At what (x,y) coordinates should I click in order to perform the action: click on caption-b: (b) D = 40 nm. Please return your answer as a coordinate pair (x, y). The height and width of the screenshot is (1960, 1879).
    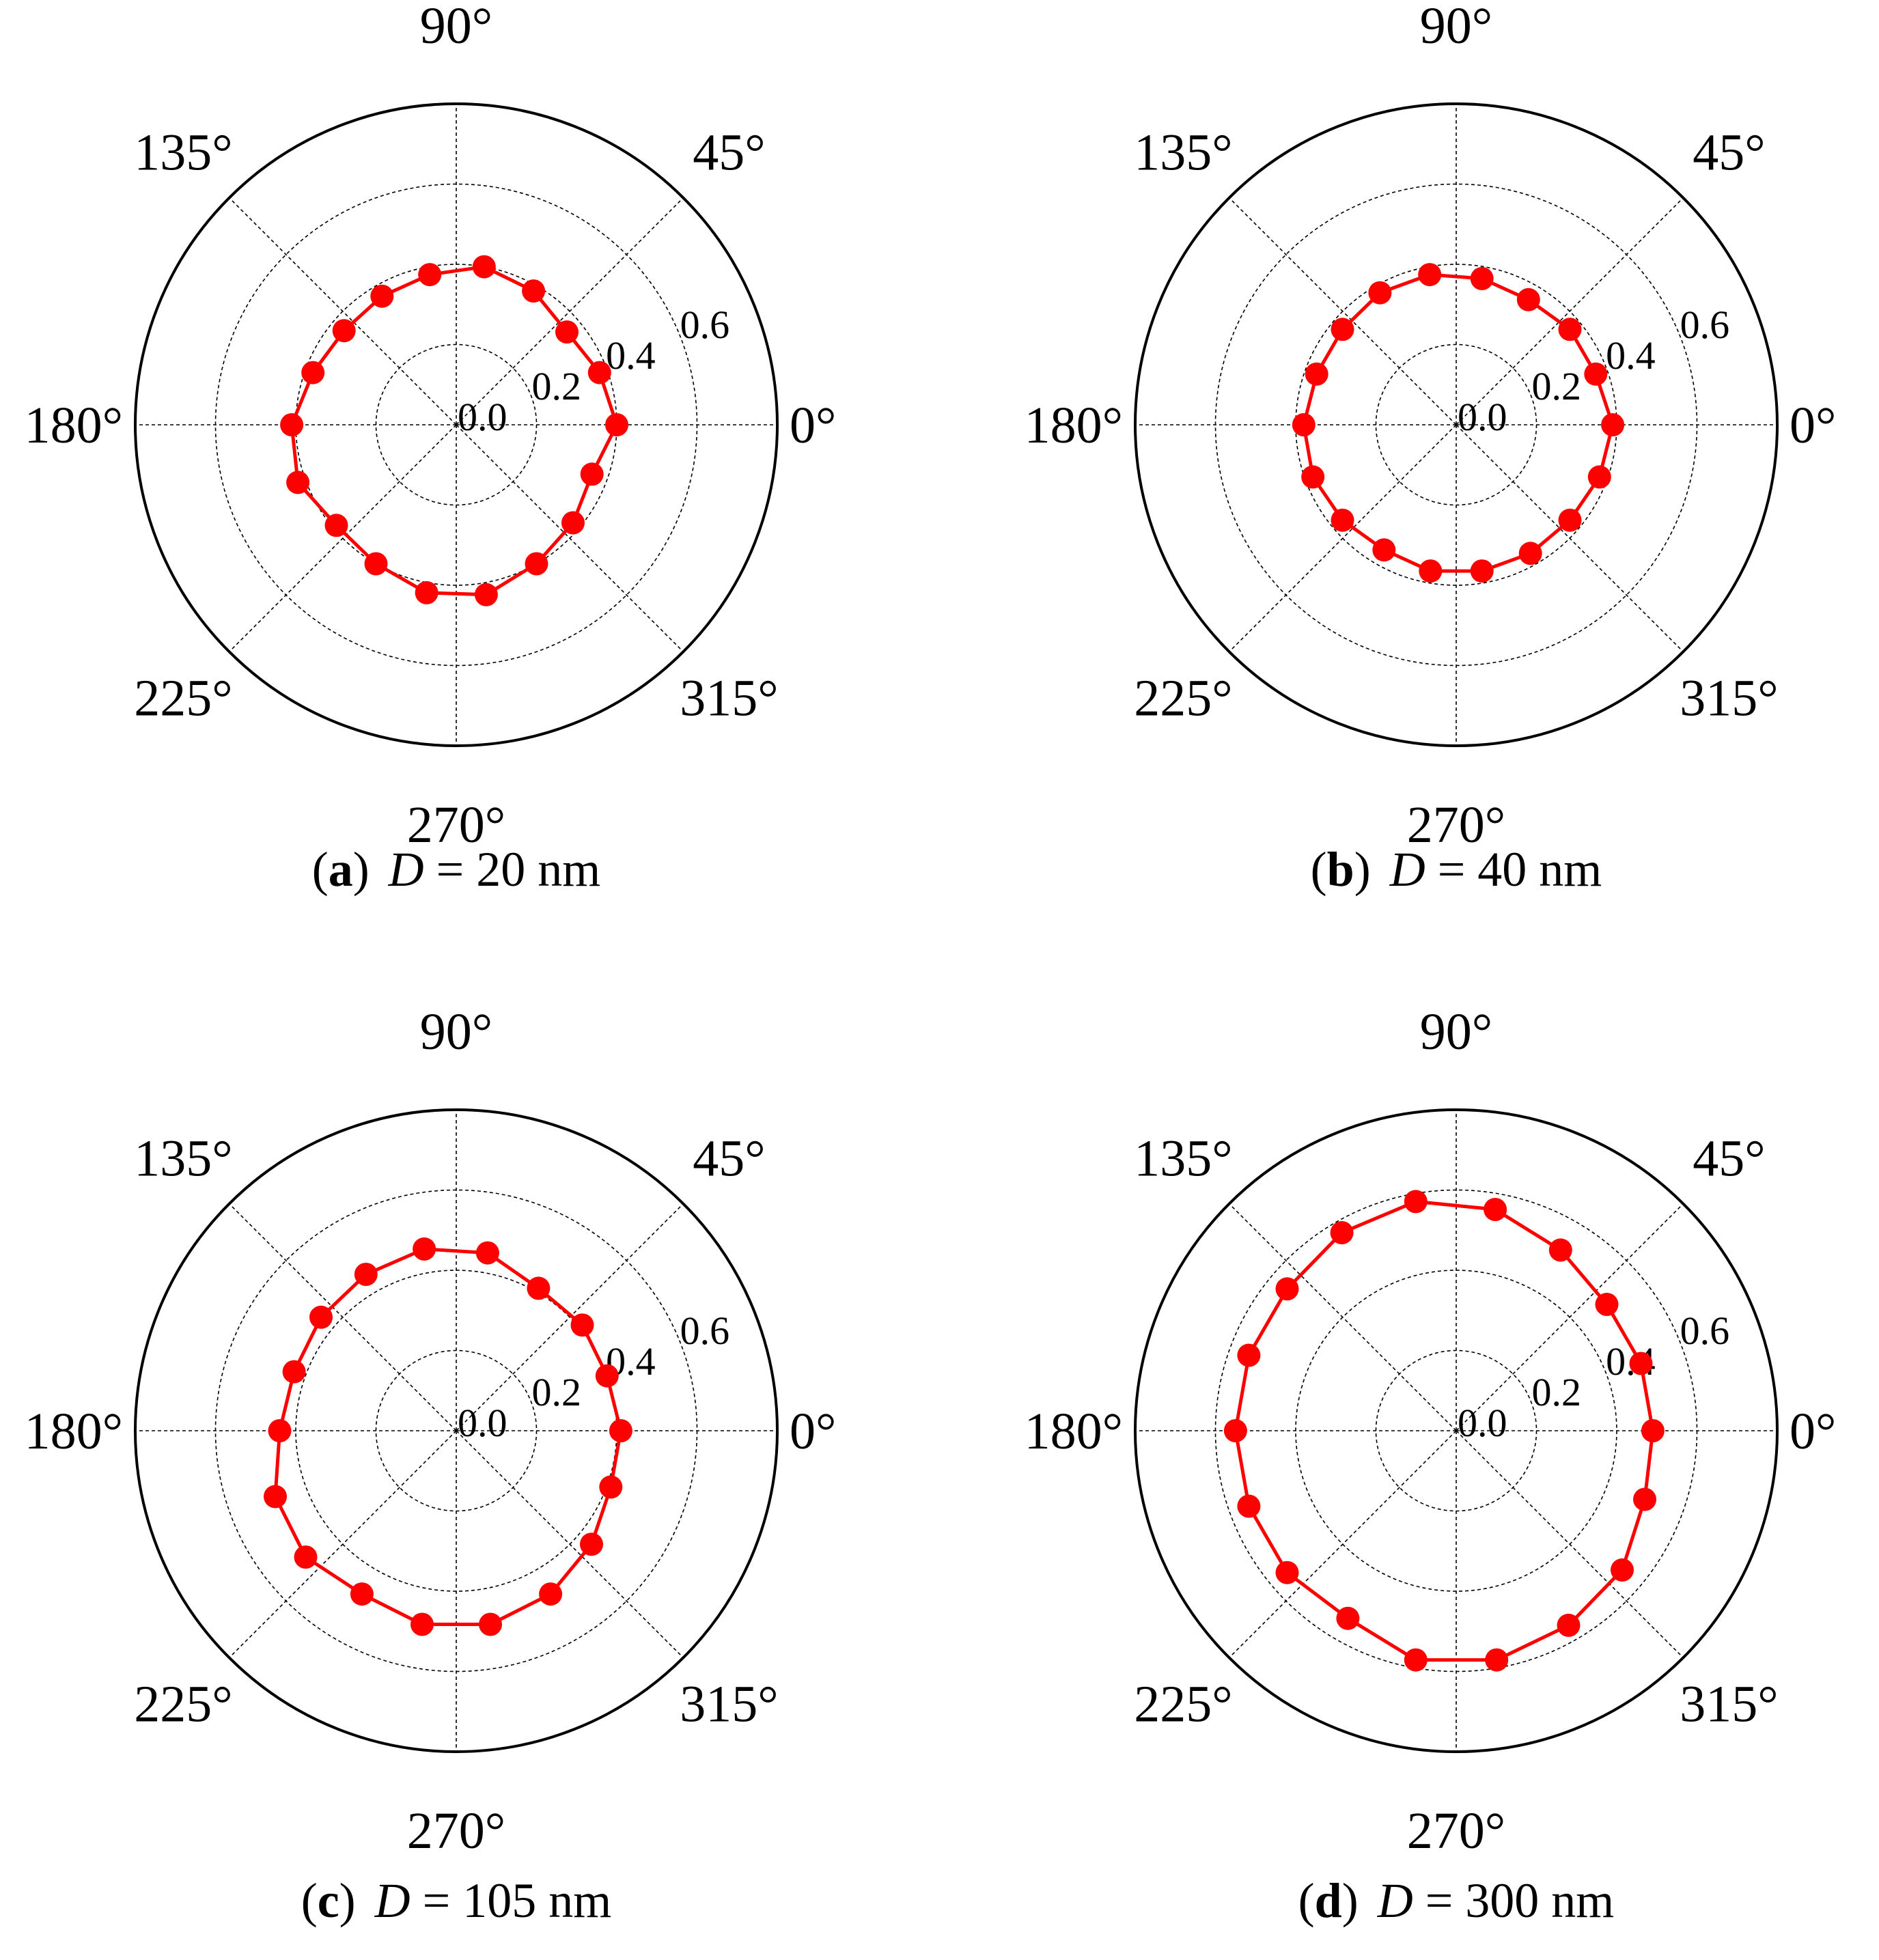
    Looking at the image, I should click on (1456, 869).